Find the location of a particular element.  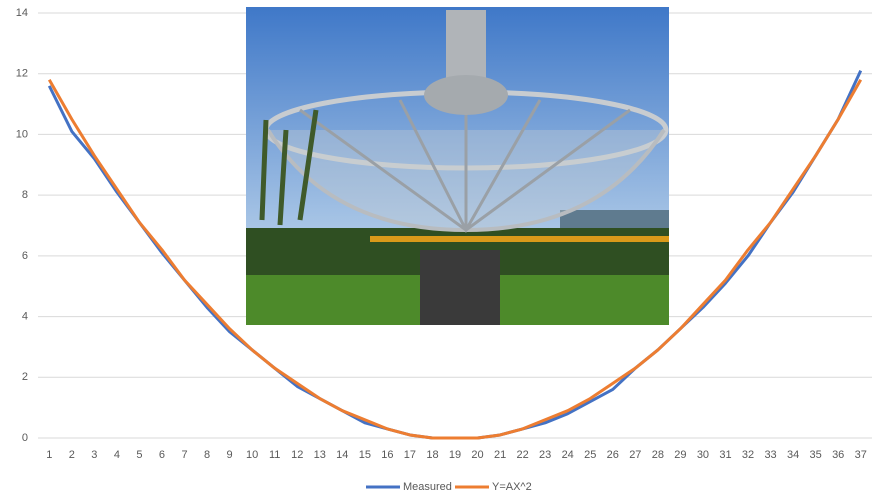

legend-label: Measured is located at coordinates (427, 487).